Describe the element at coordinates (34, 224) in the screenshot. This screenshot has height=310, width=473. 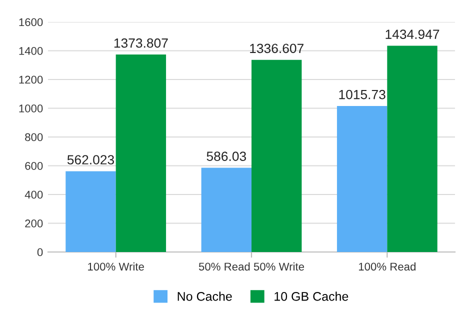
I see `y-tick-label: 200` at that location.